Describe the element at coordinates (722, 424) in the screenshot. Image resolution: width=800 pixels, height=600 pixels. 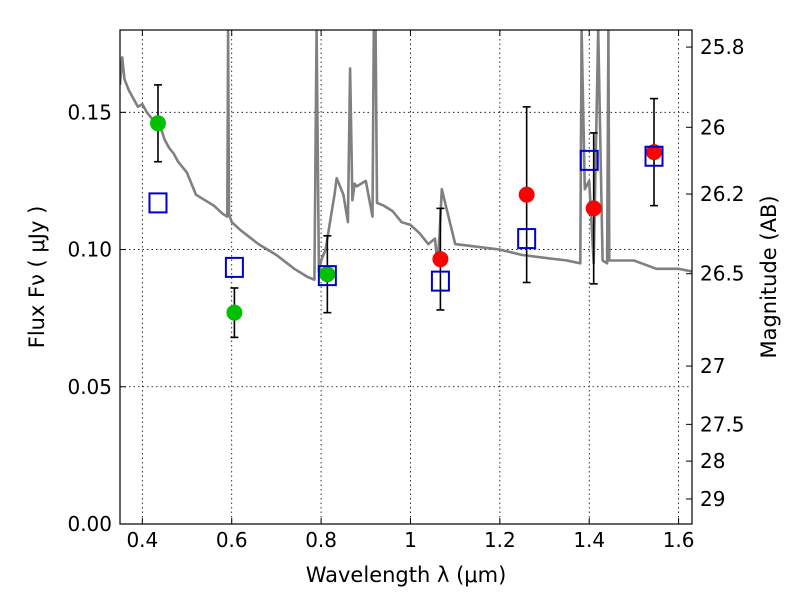
I see `right-tick-label: 27.5` at that location.